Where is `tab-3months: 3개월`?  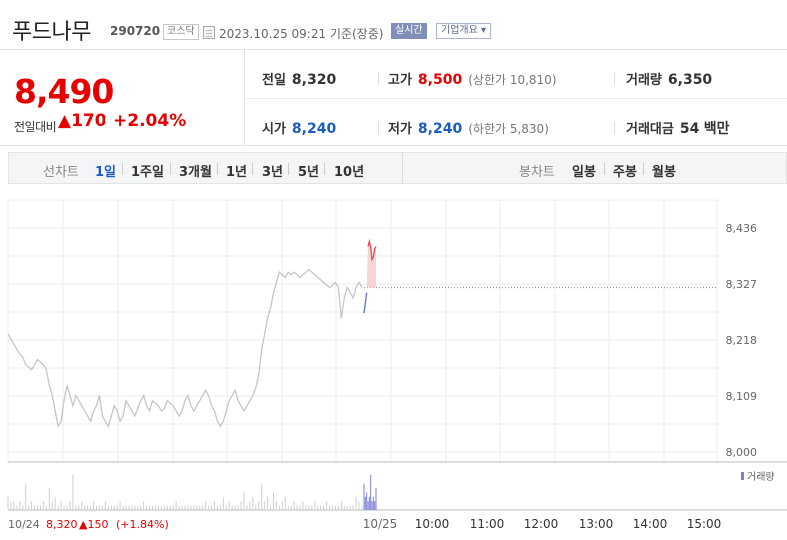 tab-3months: 3개월 is located at coordinates (195, 172).